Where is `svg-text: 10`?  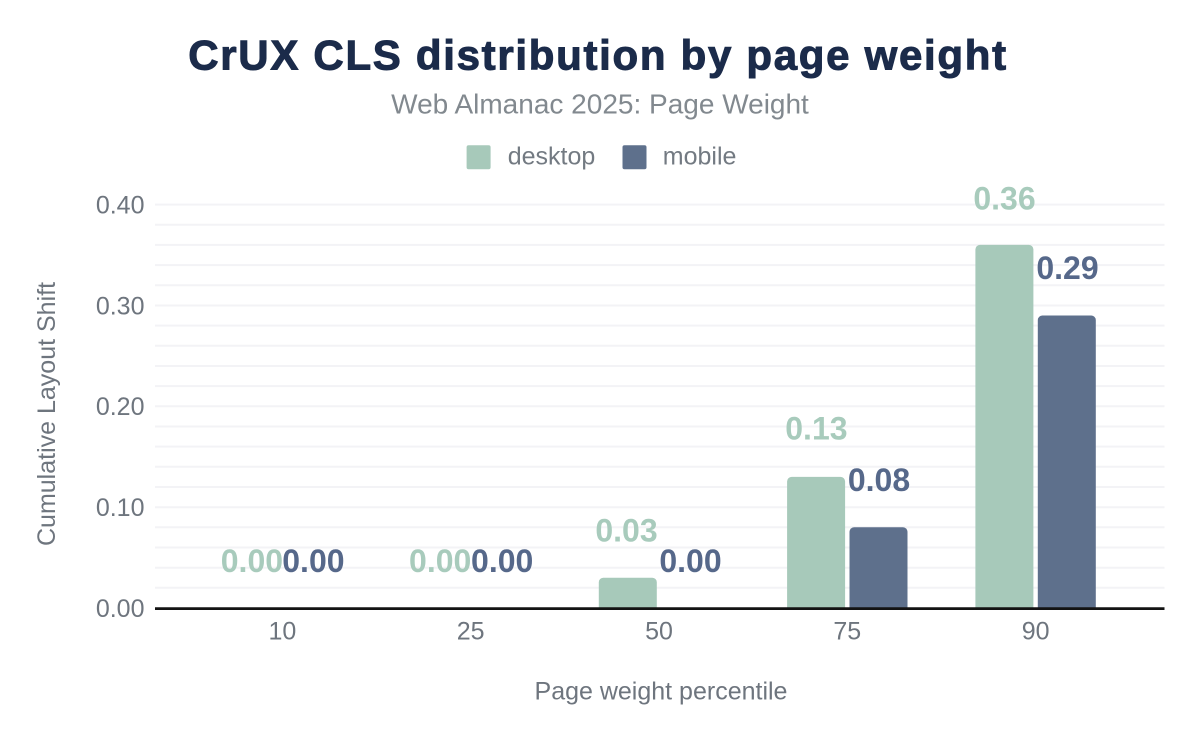
svg-text: 10 is located at coordinates (282, 632).